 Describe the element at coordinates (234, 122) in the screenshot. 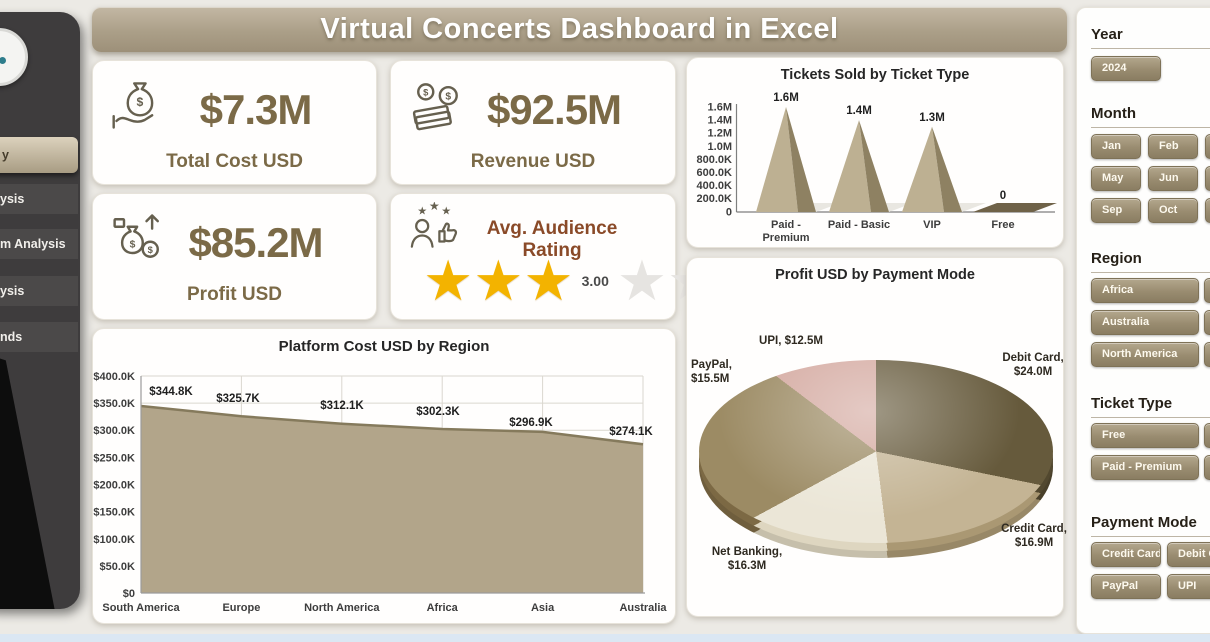

I see `kpi-card-total-cost: $ $7.3M Total Cost USD` at that location.